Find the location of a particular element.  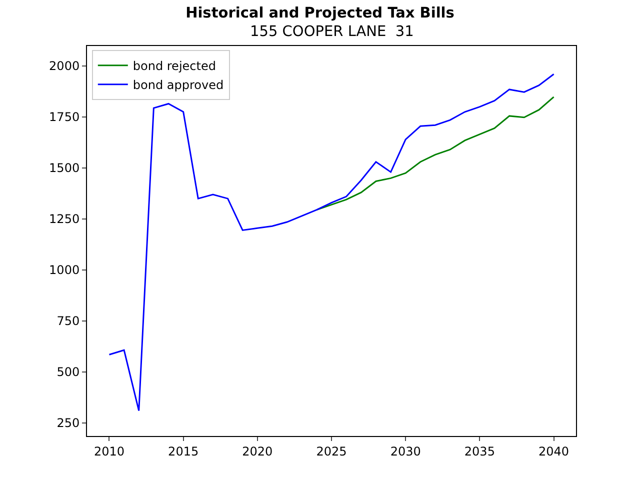

y-tick-label: 1000 is located at coordinates (64, 270).